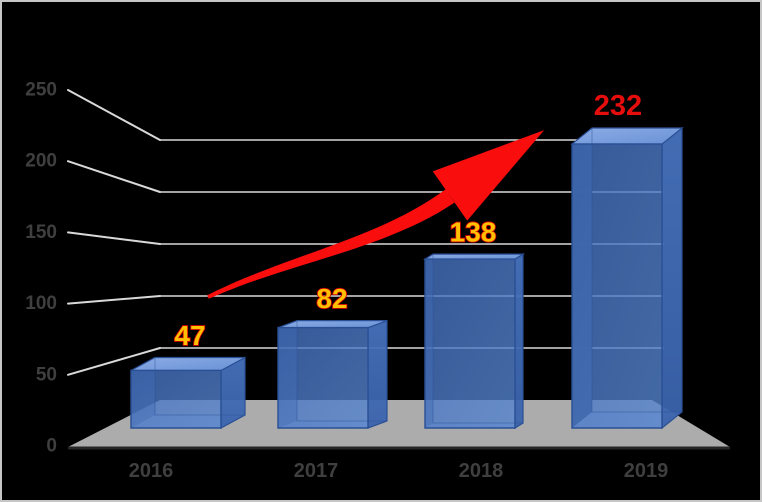 The image size is (762, 502). I want to click on data-label-2017: 82, so click(331, 298).